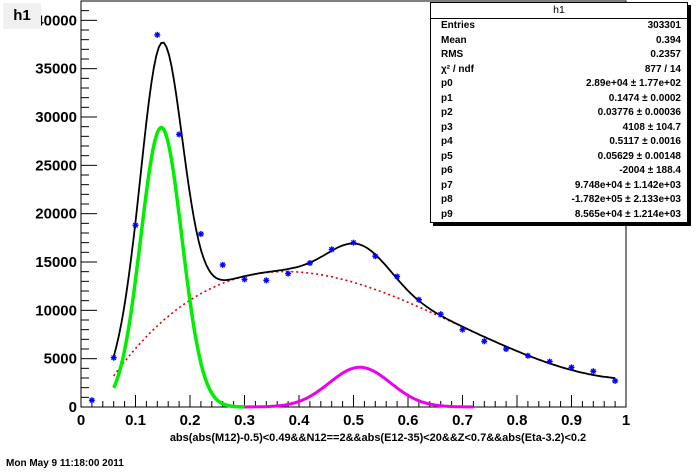  I want to click on stats-label: Mean, so click(454, 40).